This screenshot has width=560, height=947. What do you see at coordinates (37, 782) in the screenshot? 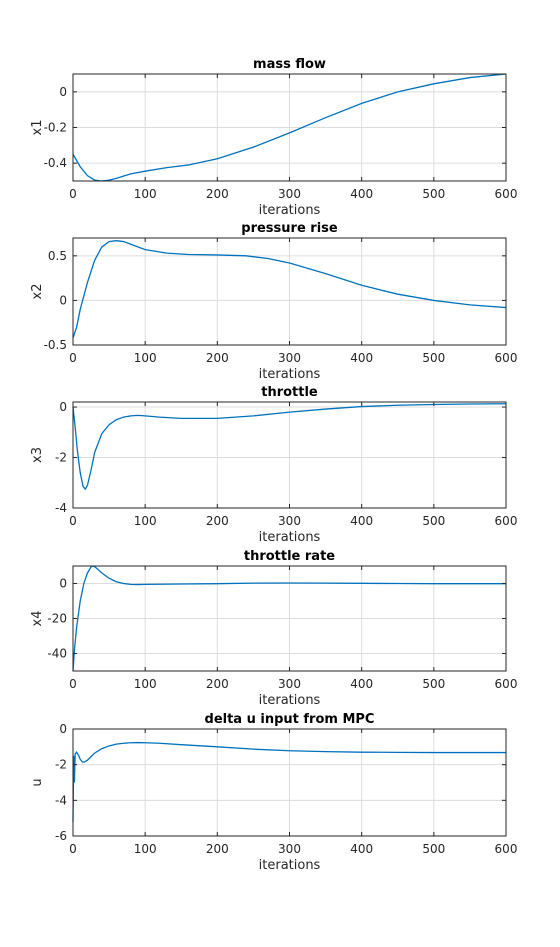
I see `y-axis-label: u` at bounding box center [37, 782].